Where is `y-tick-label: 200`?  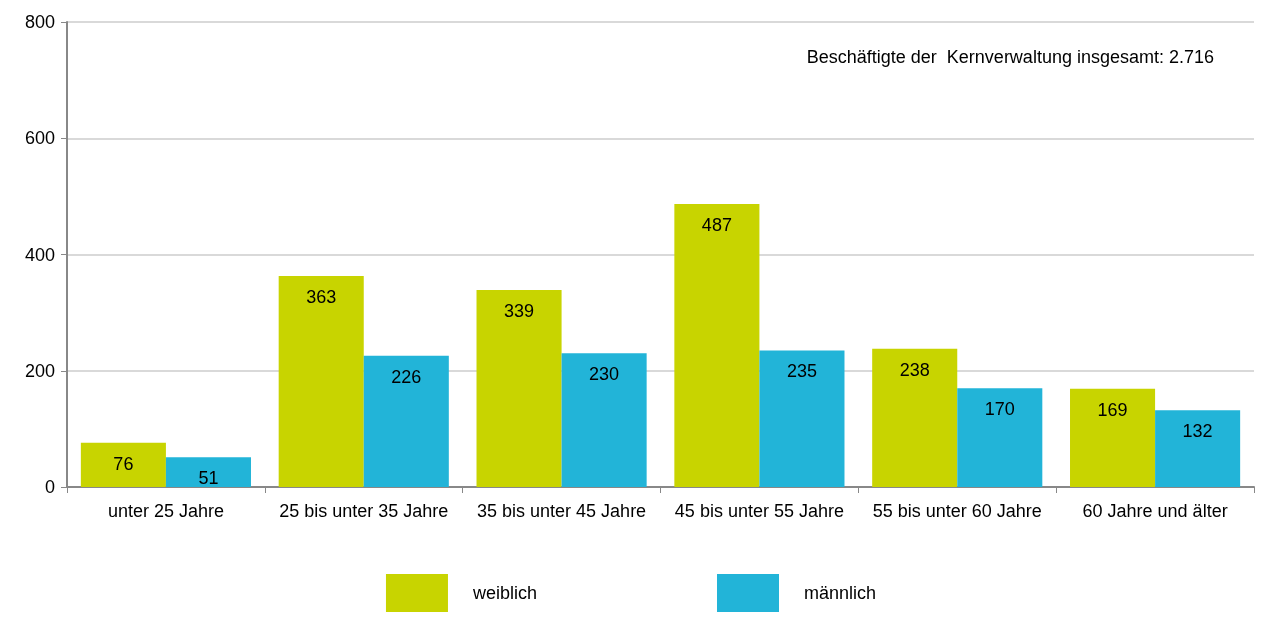
y-tick-label: 200 is located at coordinates (39, 370).